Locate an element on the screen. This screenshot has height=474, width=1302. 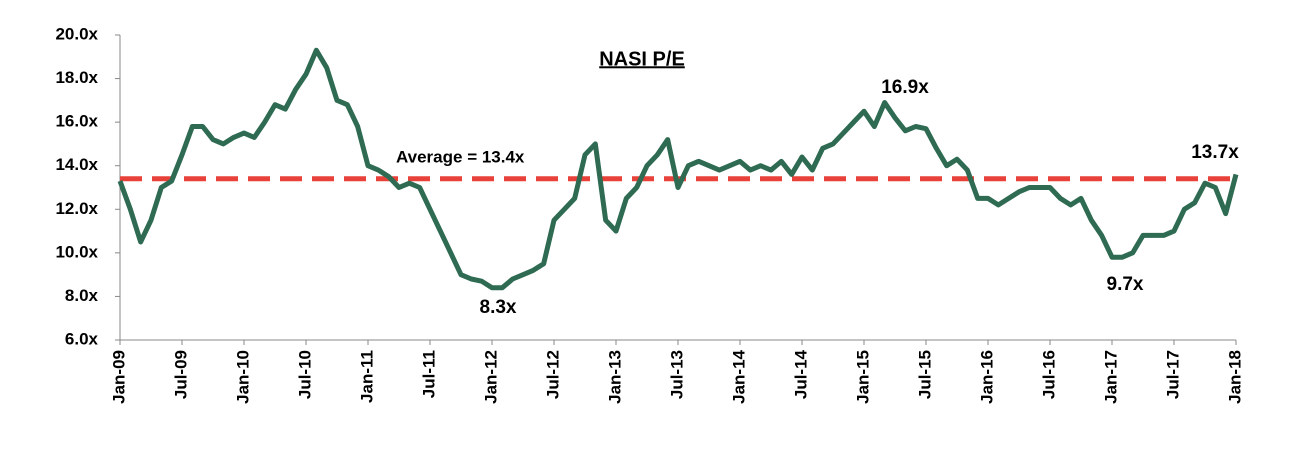
x-tick-label: Jul-10 is located at coordinates (304, 374).